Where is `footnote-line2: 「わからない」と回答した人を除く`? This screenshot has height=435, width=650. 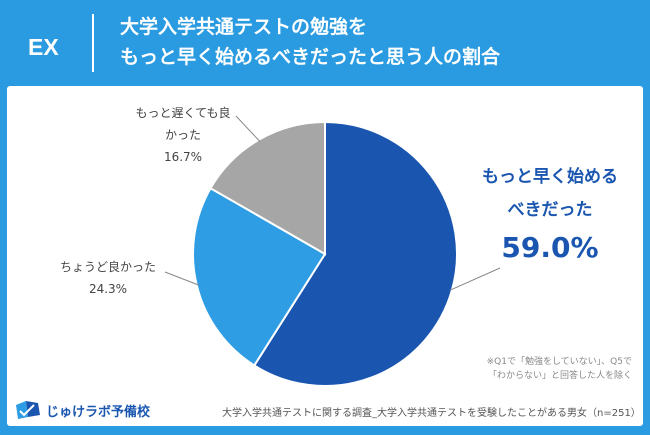 footnote-line2: 「わからない」と回答した人を除く is located at coordinates (559, 376).